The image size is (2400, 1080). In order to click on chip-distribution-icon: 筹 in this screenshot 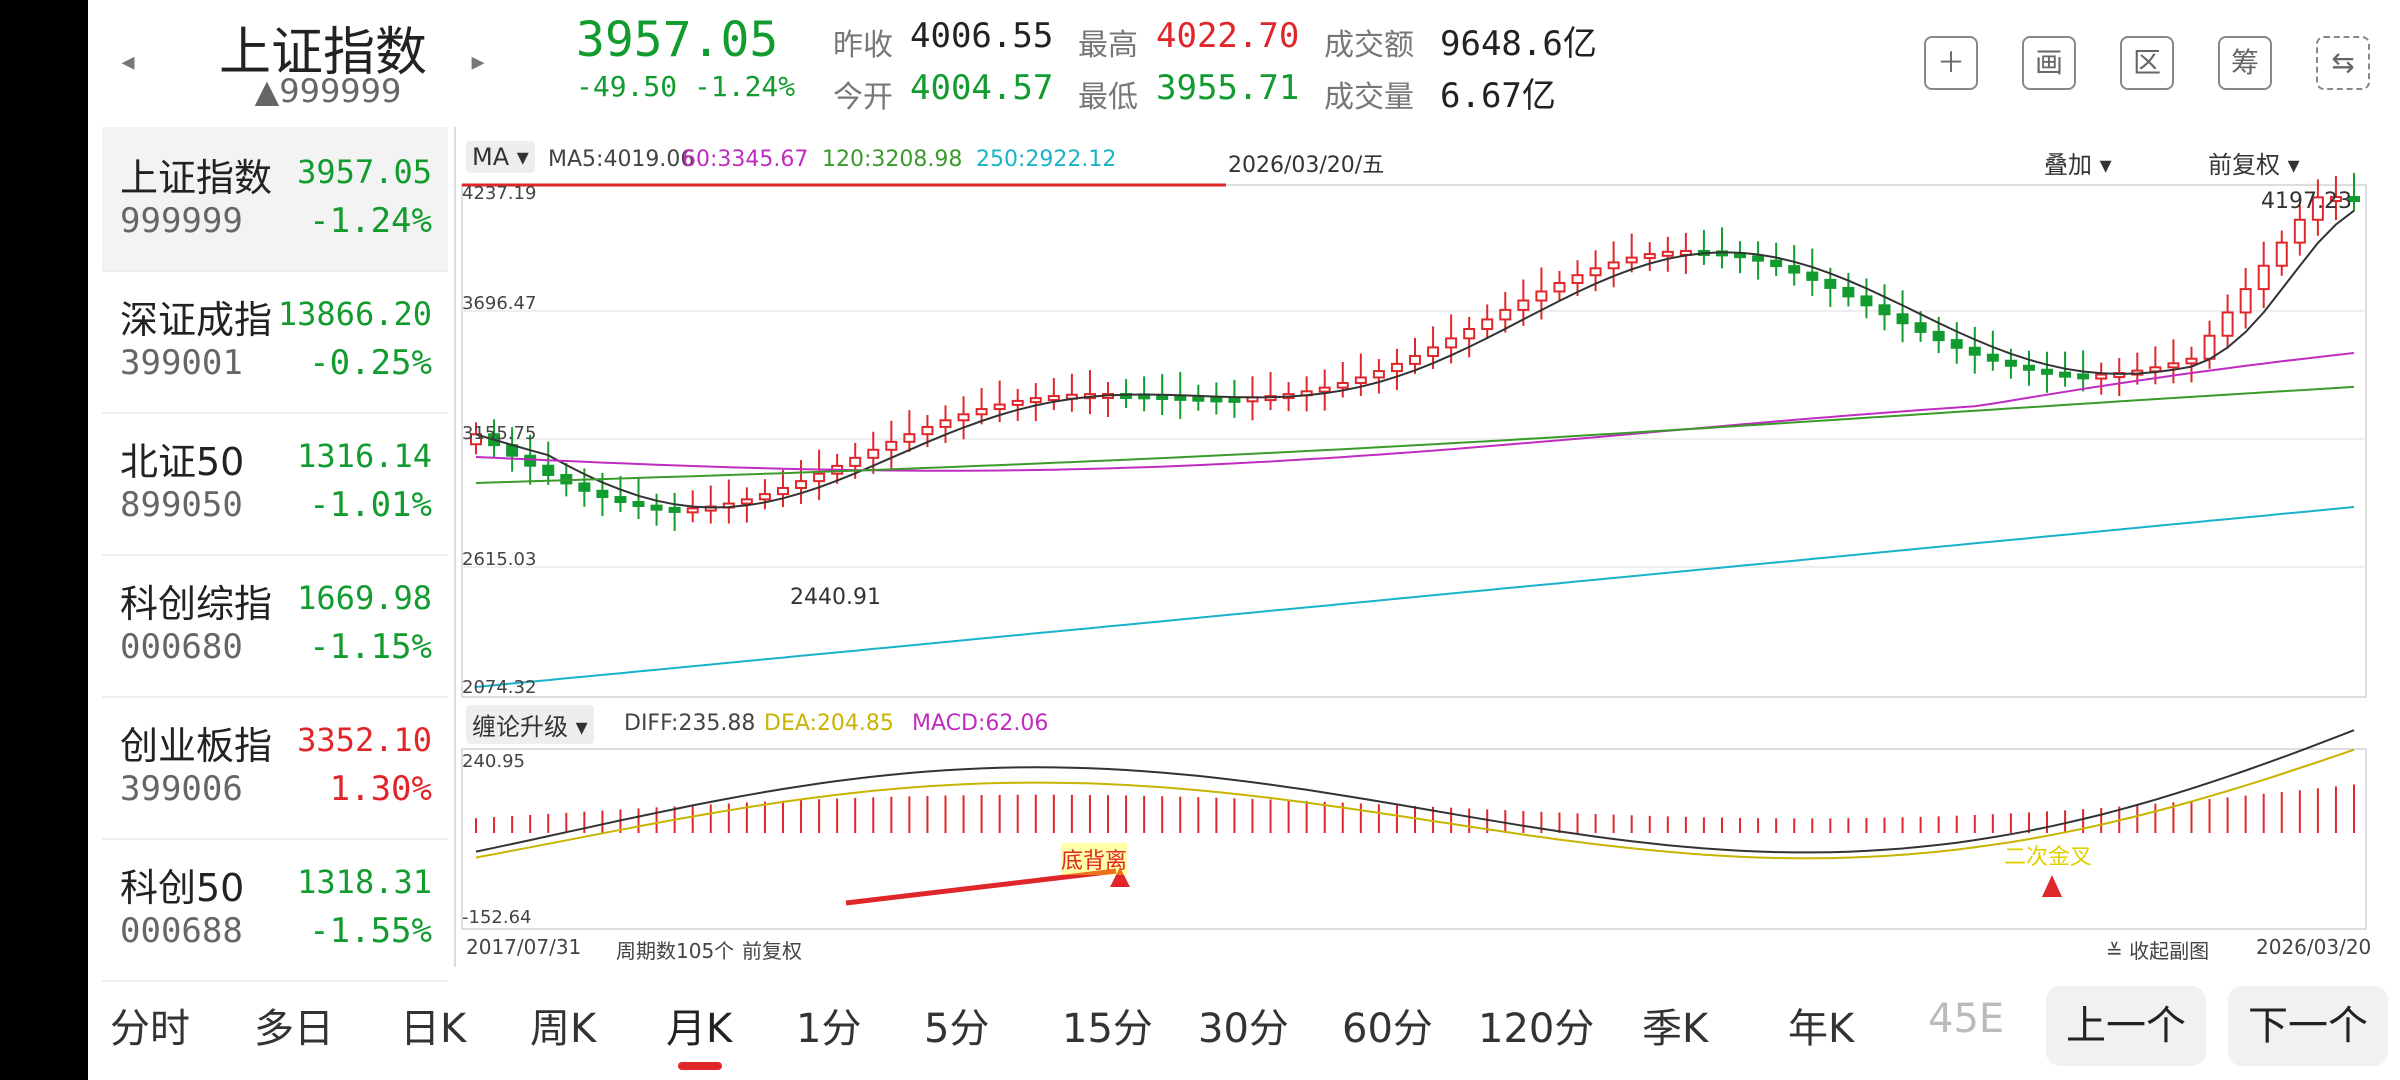, I will do `click(2245, 63)`.